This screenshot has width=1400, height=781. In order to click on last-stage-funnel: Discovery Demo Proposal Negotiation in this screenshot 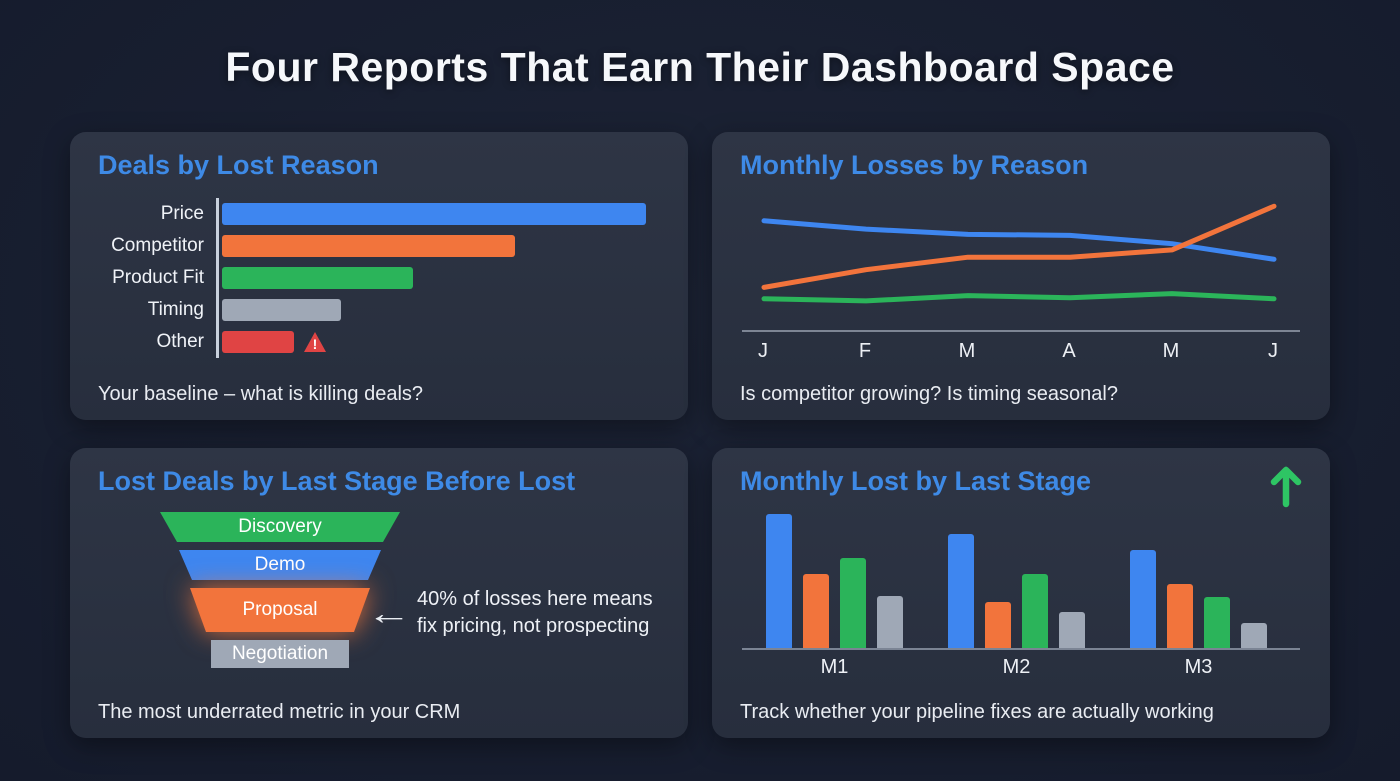, I will do `click(280, 594)`.